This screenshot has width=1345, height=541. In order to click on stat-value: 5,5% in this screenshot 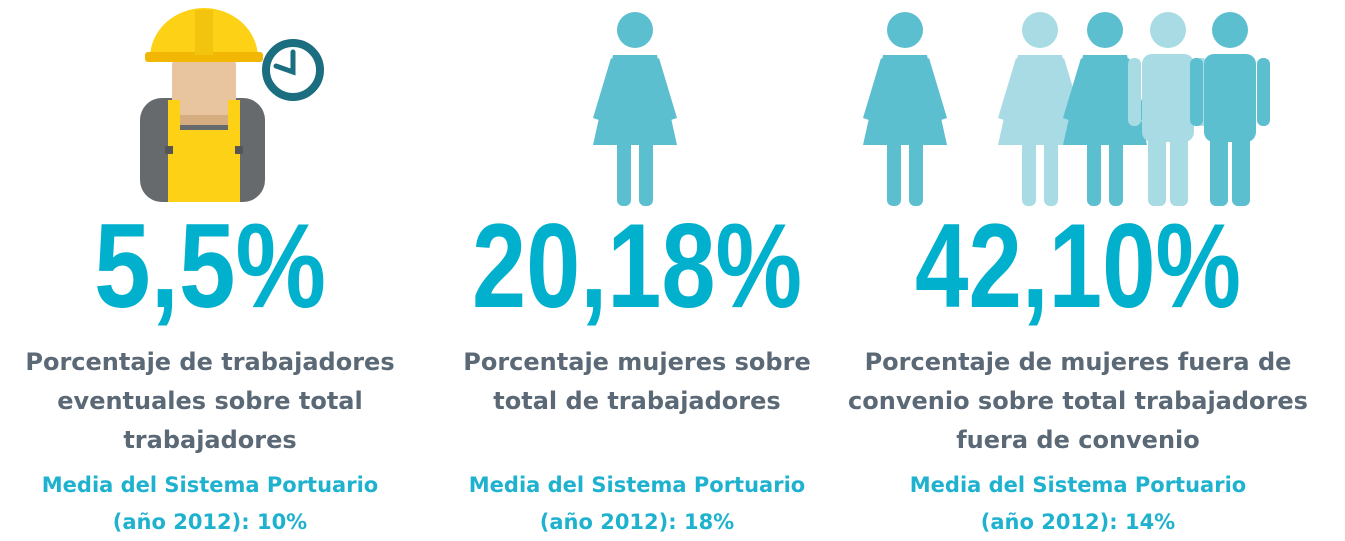, I will do `click(210, 266)`.